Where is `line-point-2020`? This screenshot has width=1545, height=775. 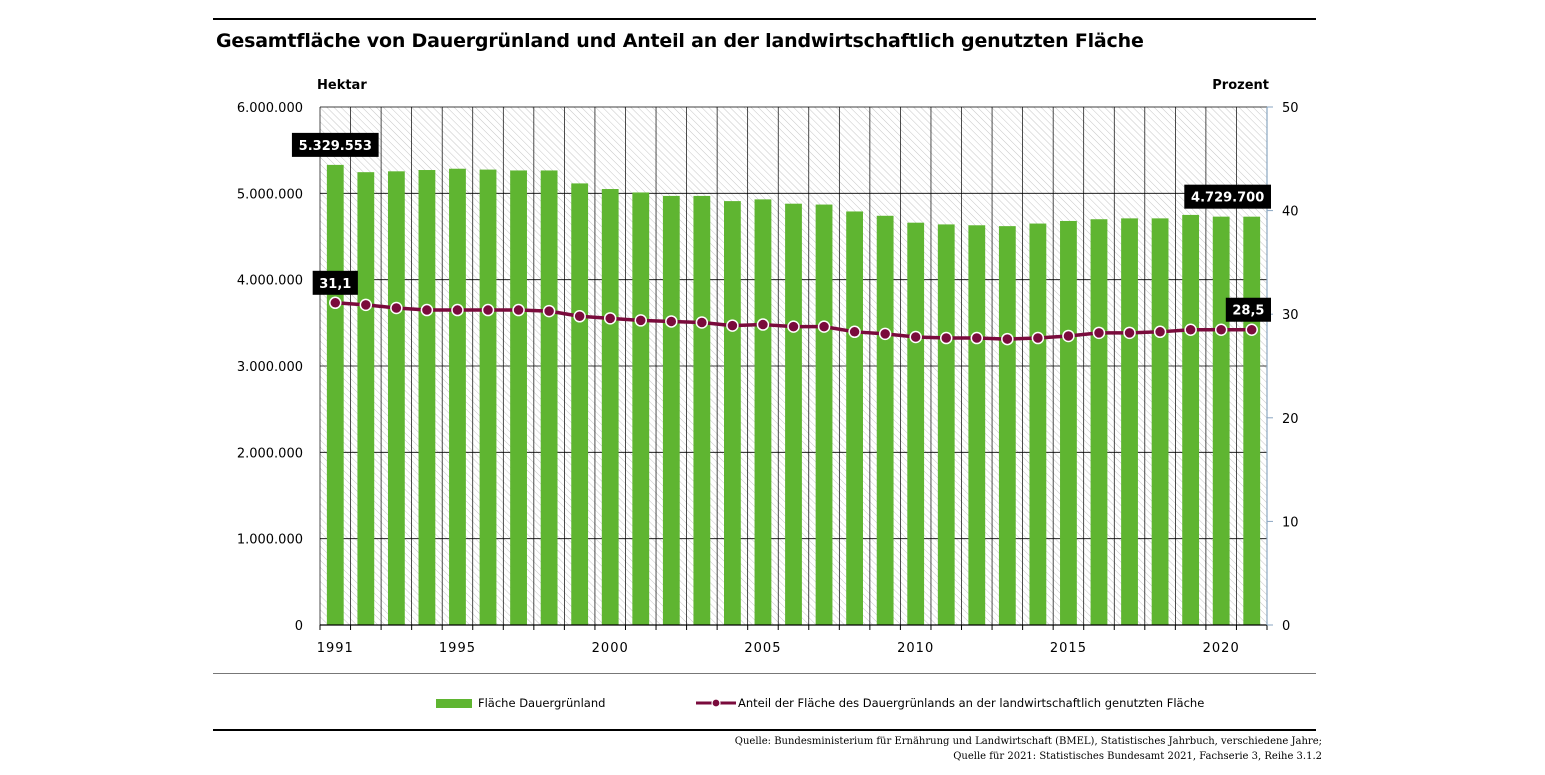
line-point-2020 is located at coordinates (1221, 329).